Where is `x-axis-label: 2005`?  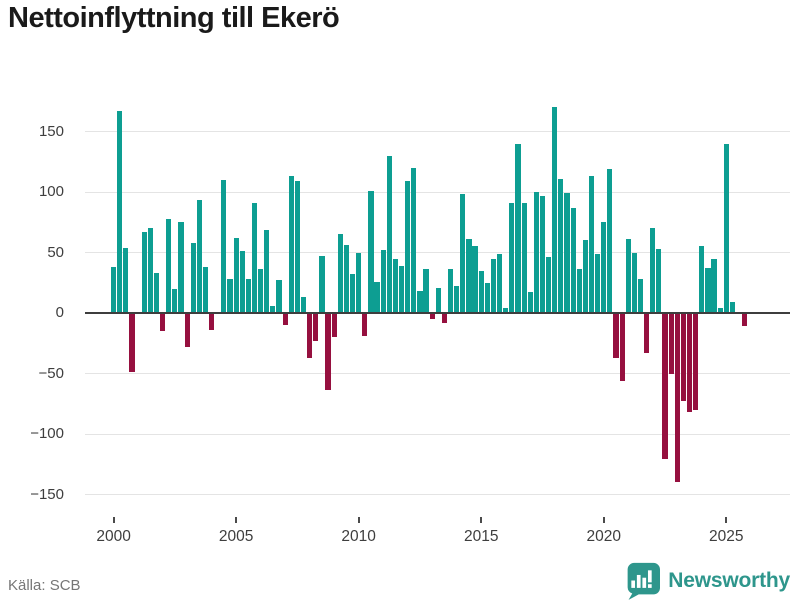 x-axis-label: 2005 is located at coordinates (236, 536).